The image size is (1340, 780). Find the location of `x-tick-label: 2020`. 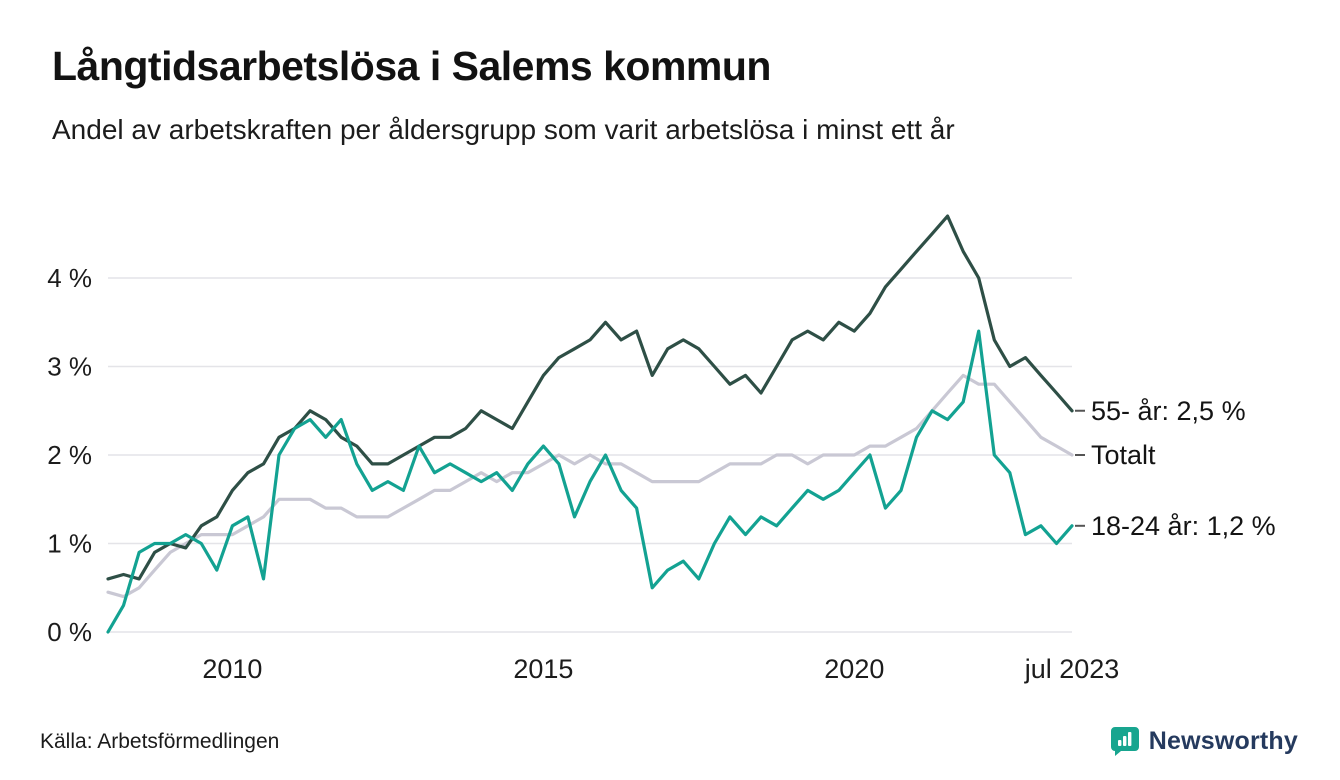

x-tick-label: 2020 is located at coordinates (854, 669).